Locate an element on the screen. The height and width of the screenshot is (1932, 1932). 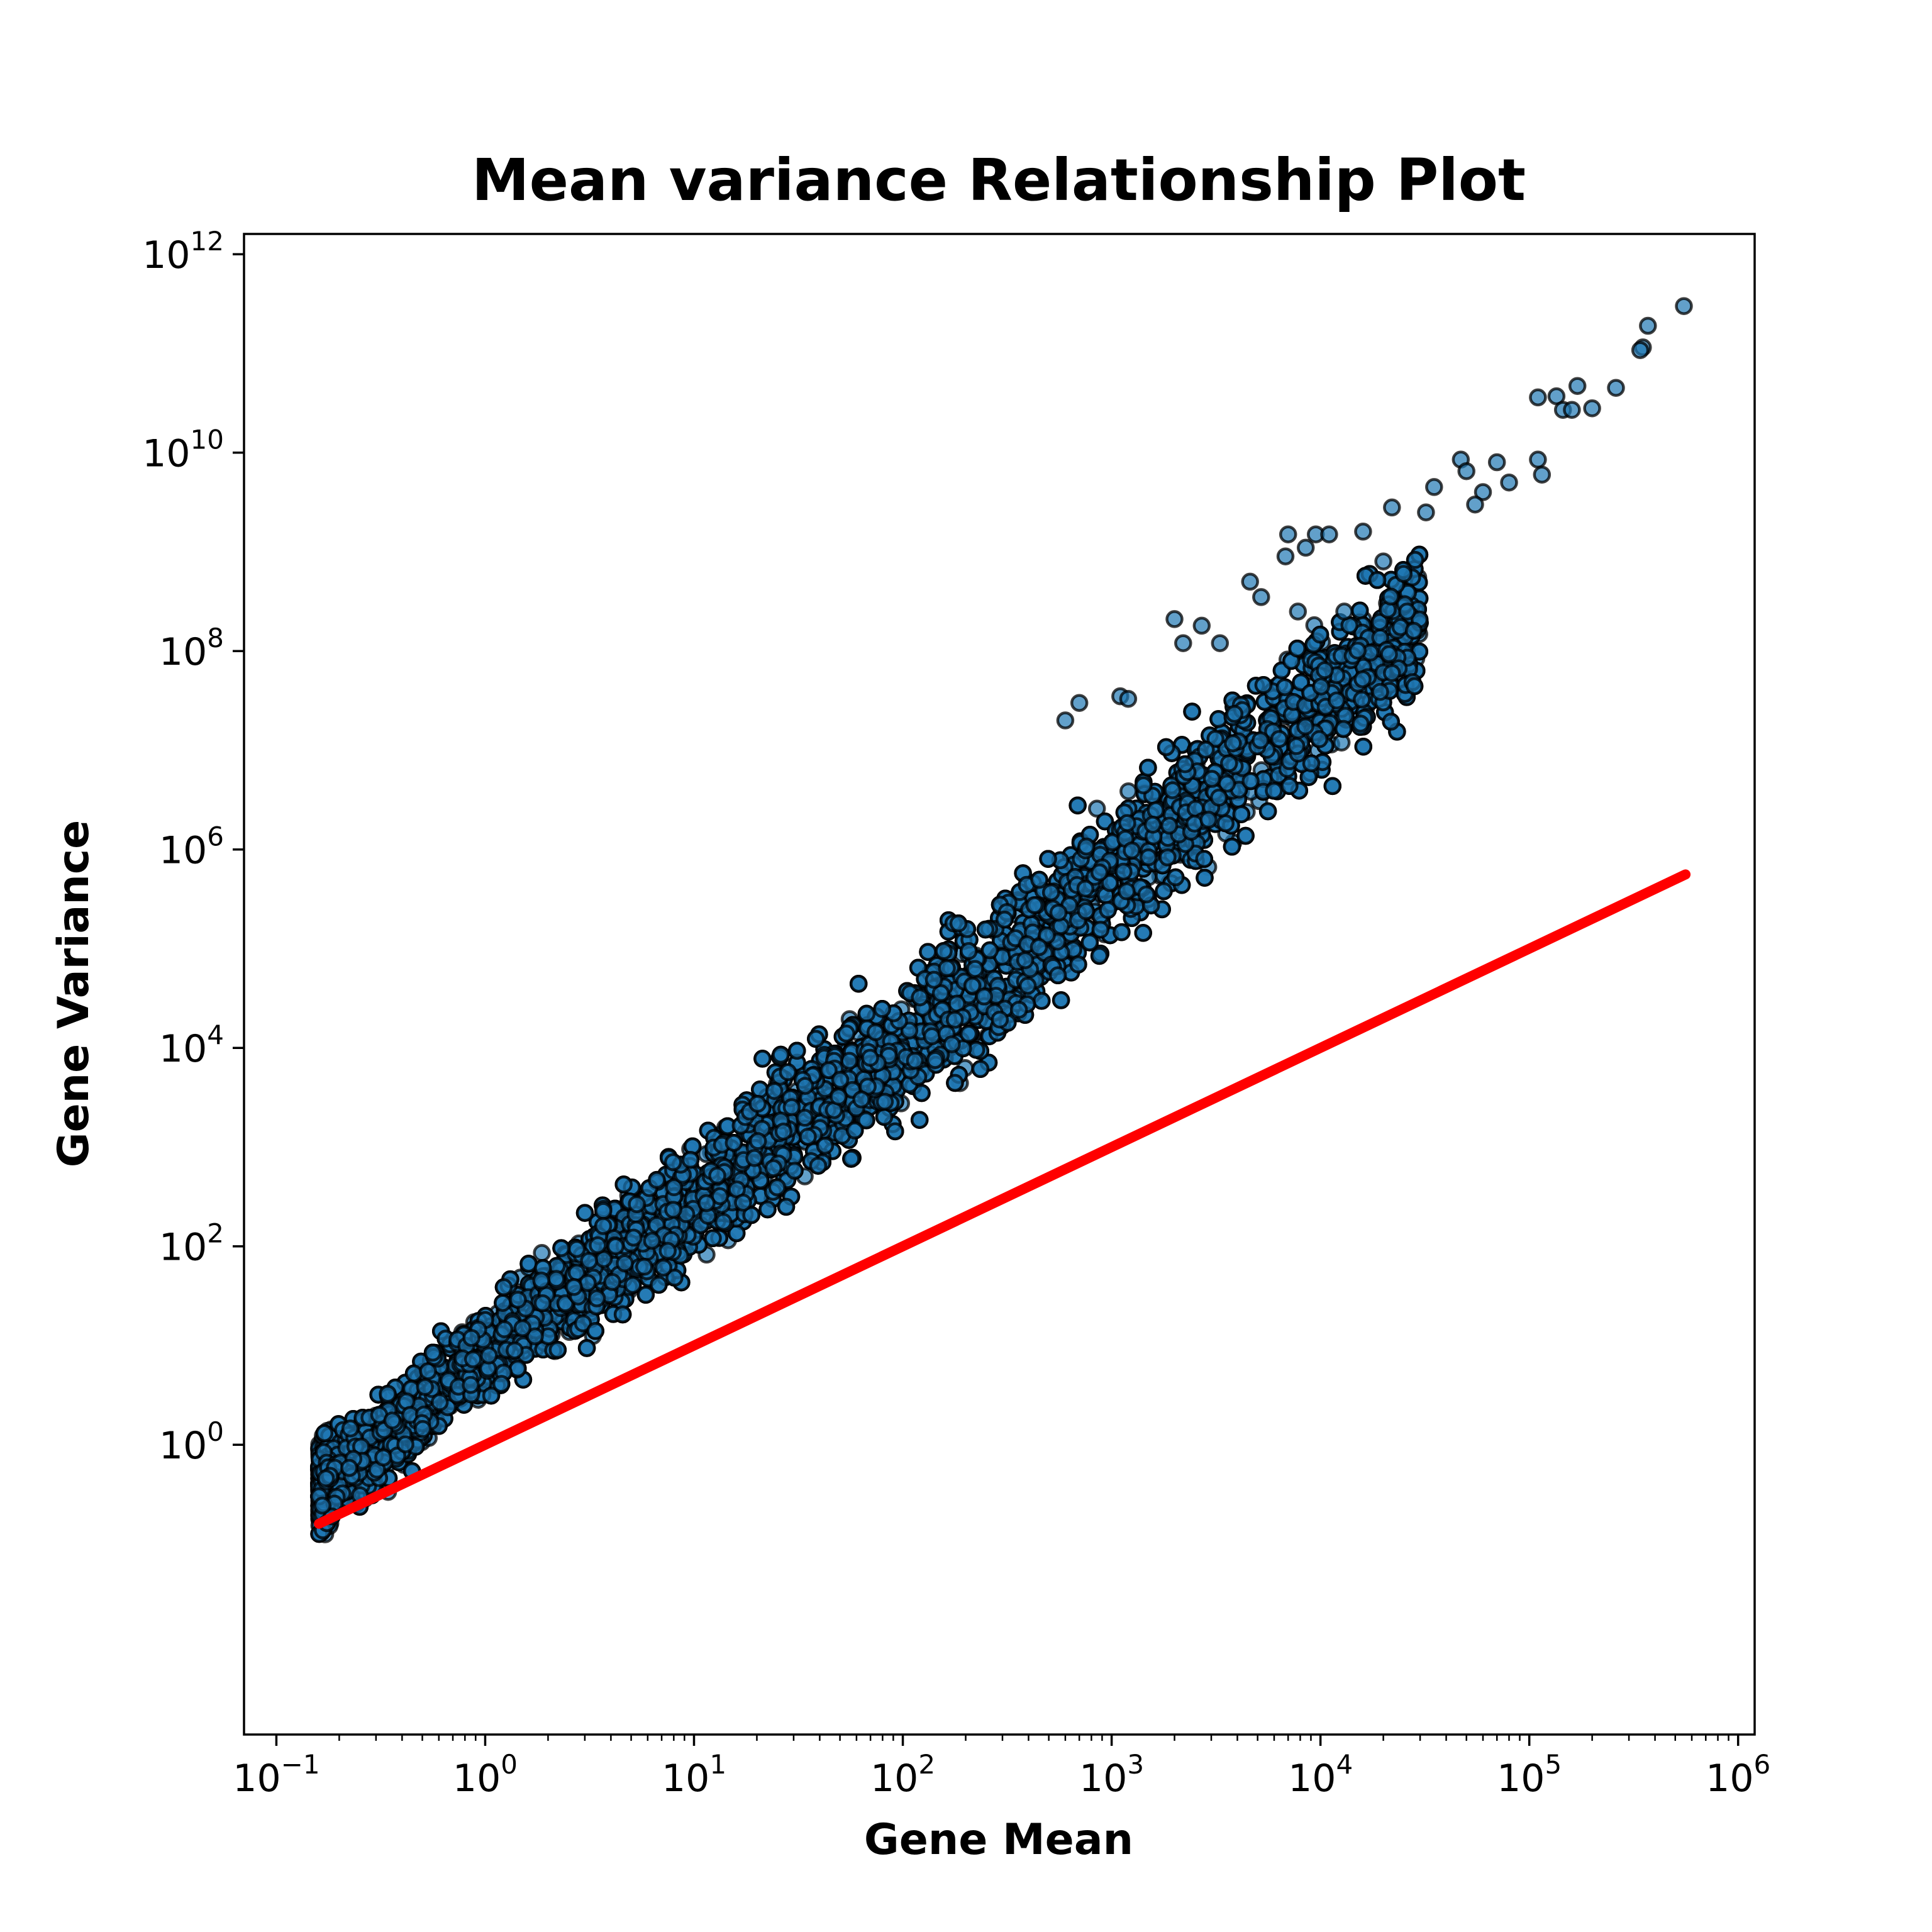
x-axis-label: Gene Mean is located at coordinates (998, 1840).